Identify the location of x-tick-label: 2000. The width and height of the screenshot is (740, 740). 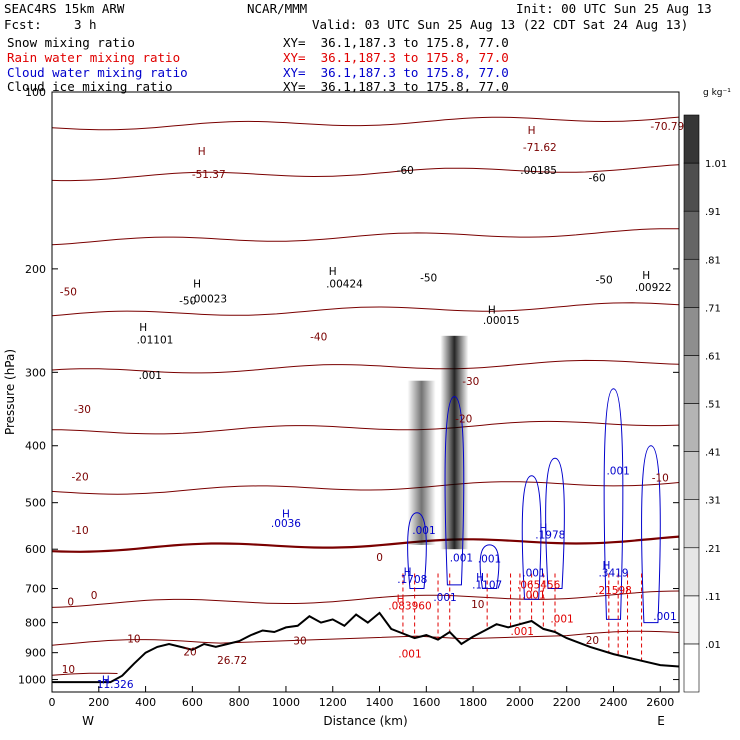
(520, 702).